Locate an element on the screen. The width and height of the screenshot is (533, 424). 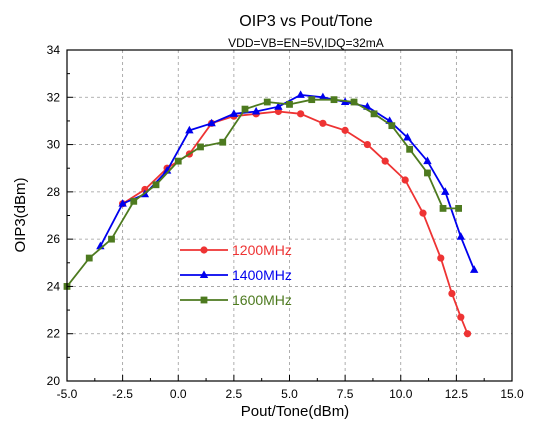
y-tick-label: 28 is located at coordinates (54, 192).